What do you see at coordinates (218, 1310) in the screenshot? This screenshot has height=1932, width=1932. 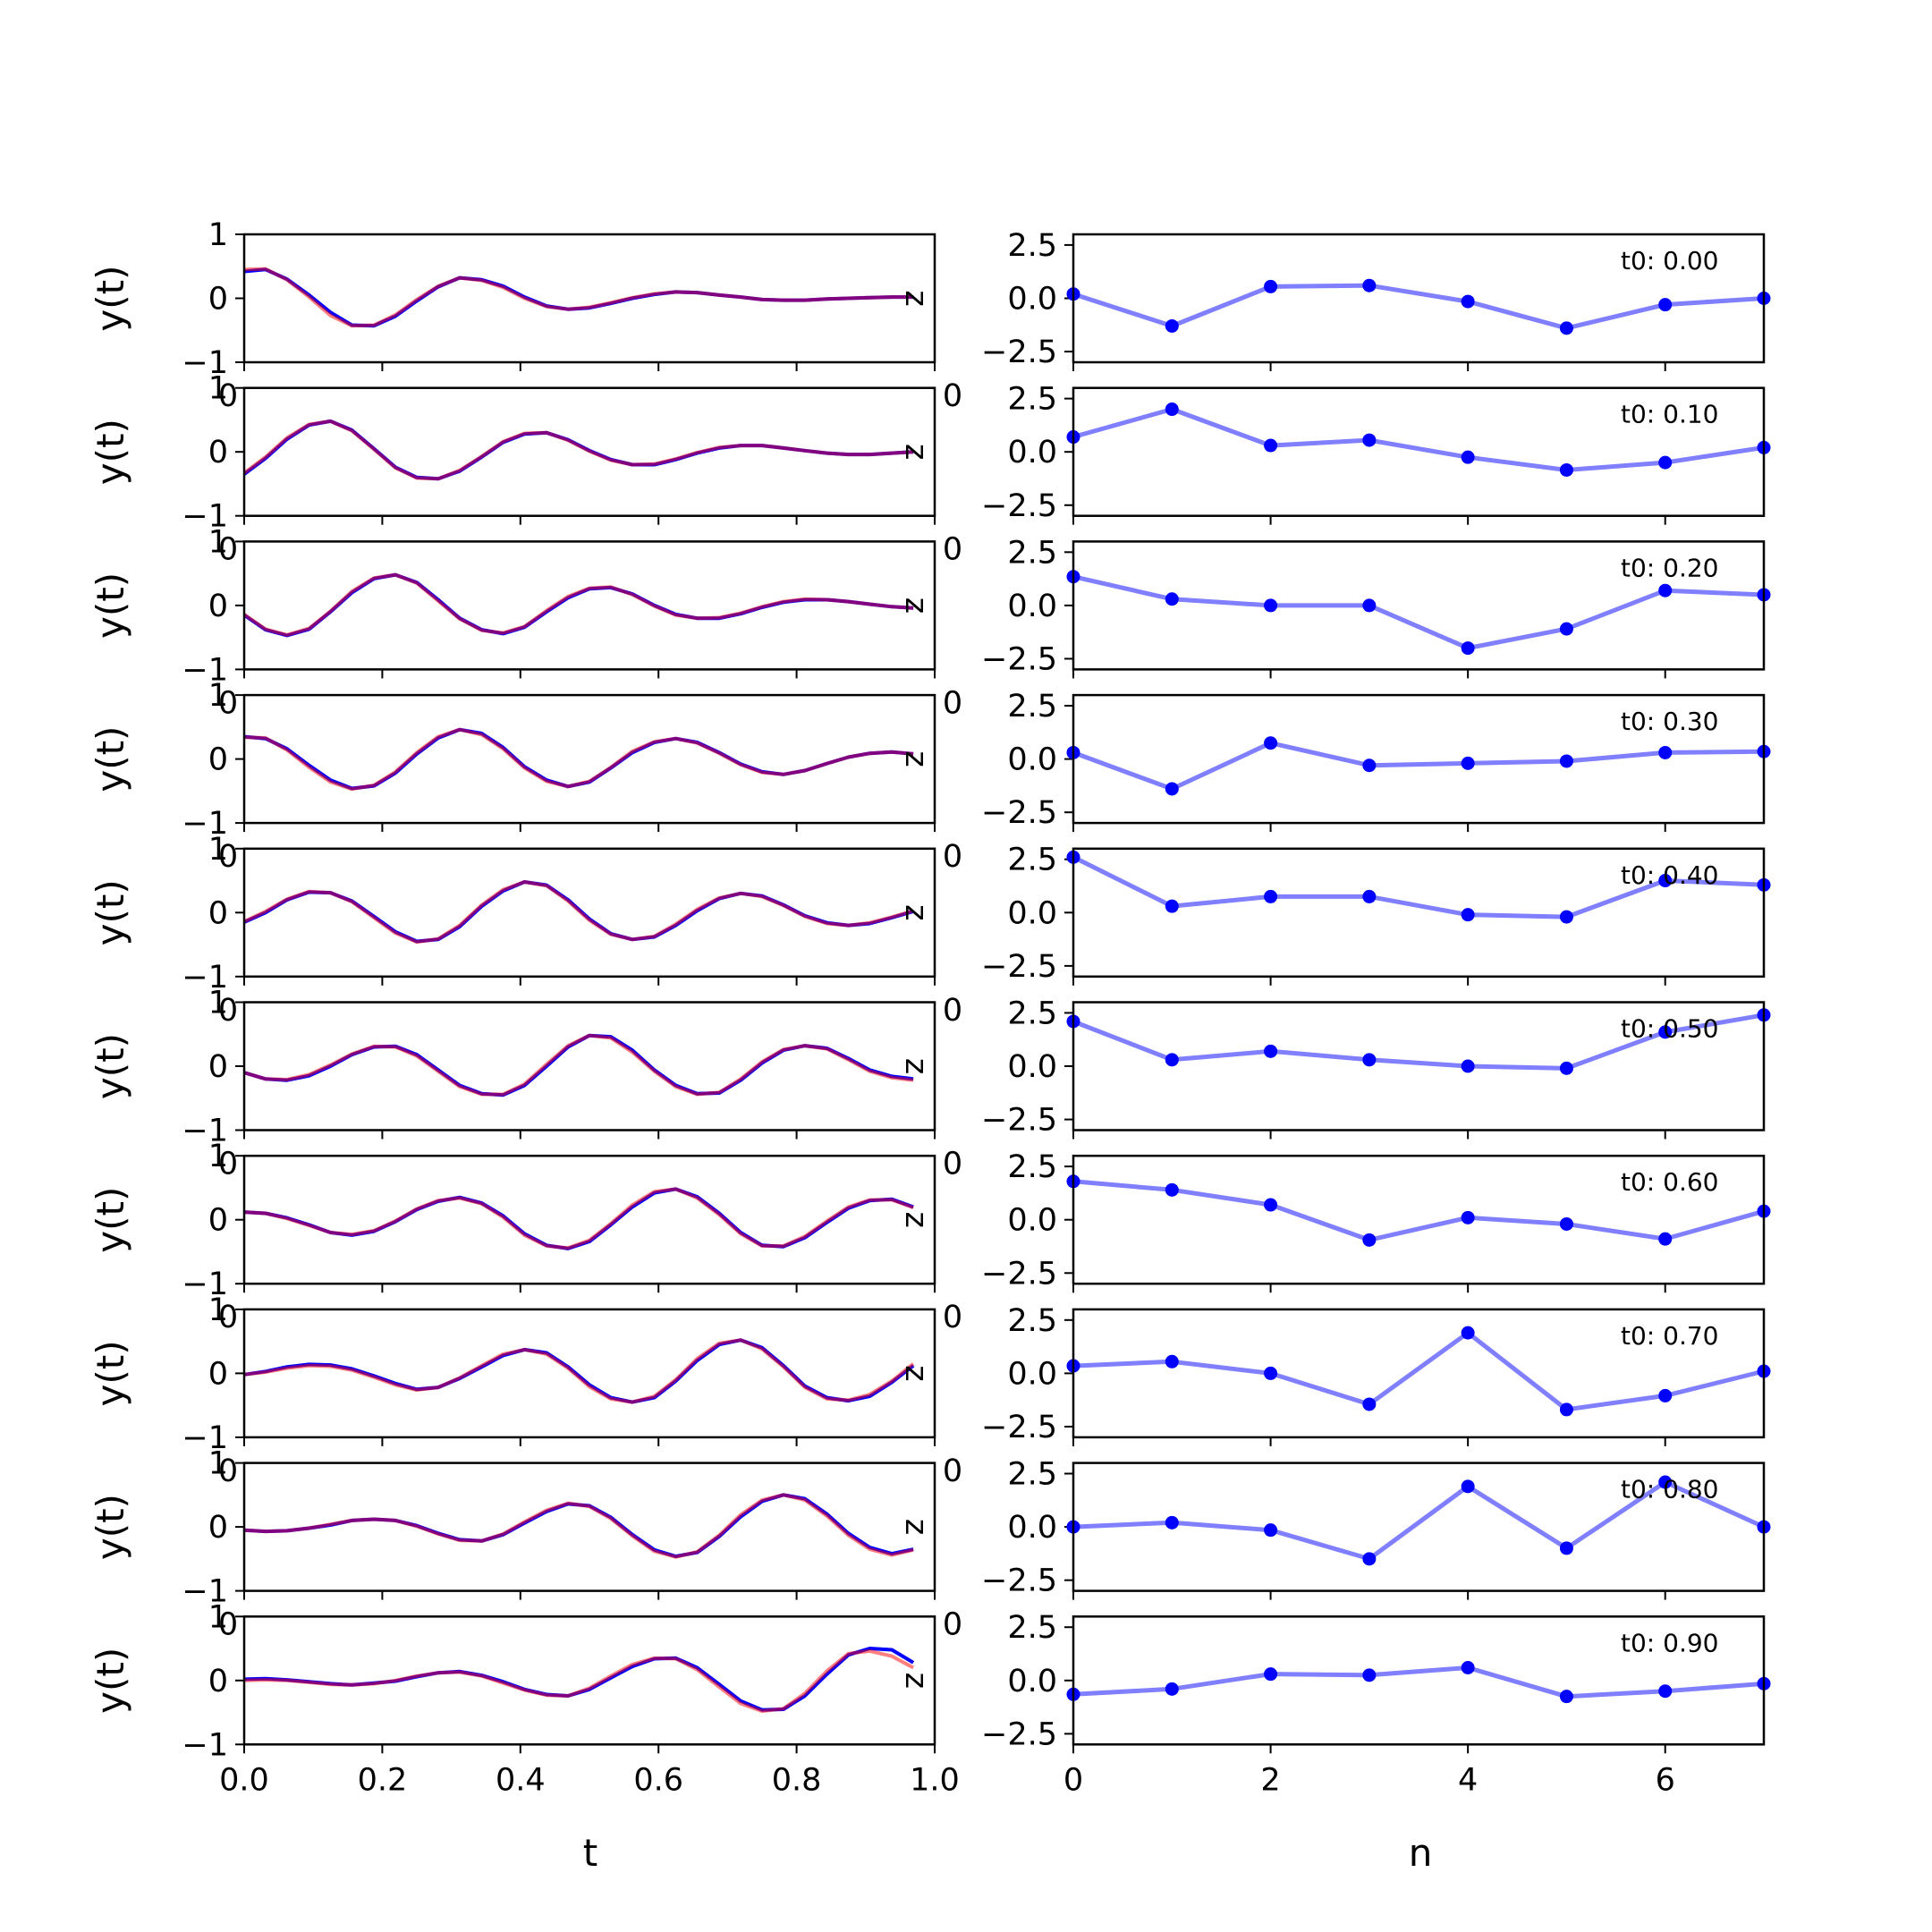 I see `left-y-tick-label: 1` at bounding box center [218, 1310].